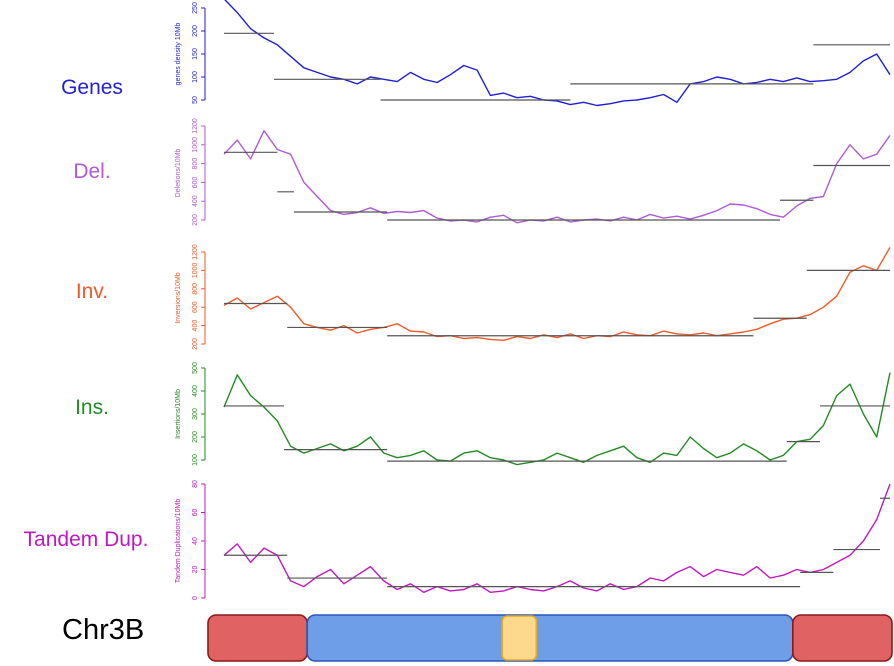  What do you see at coordinates (92, 171) in the screenshot?
I see `track-label: Del.` at bounding box center [92, 171].